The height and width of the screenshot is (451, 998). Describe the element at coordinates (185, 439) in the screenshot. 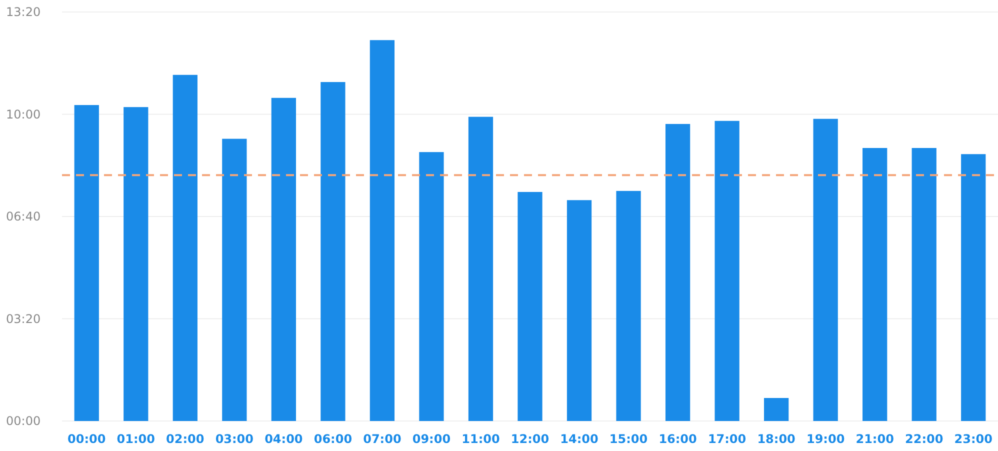

I see `x-tick-label: 02:00` at that location.